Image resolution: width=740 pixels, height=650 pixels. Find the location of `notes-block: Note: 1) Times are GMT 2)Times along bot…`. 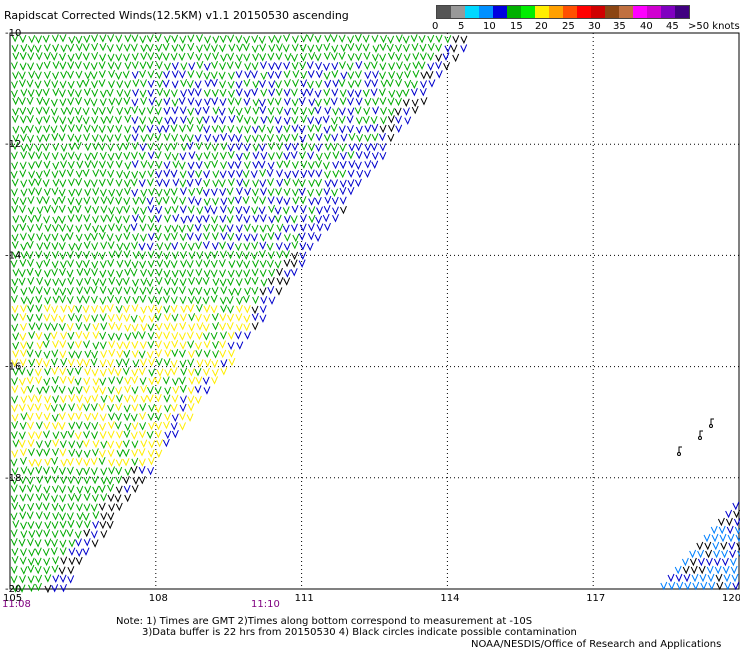

notes-block: Note: 1) Times are GMT 2)Times along bot… is located at coordinates (346, 627).